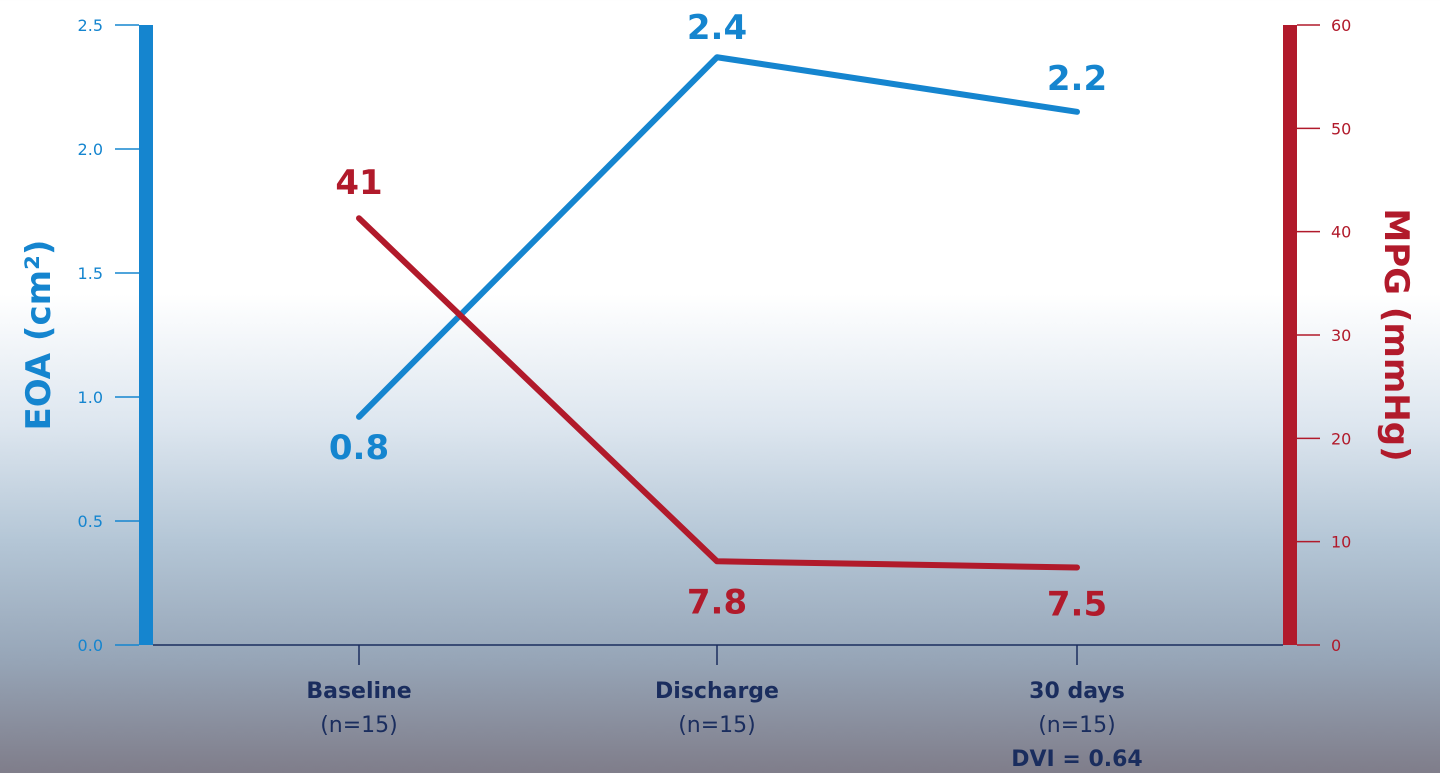 This screenshot has width=1440, height=777. What do you see at coordinates (146, 335) in the screenshot?
I see `left-axis-bar` at bounding box center [146, 335].